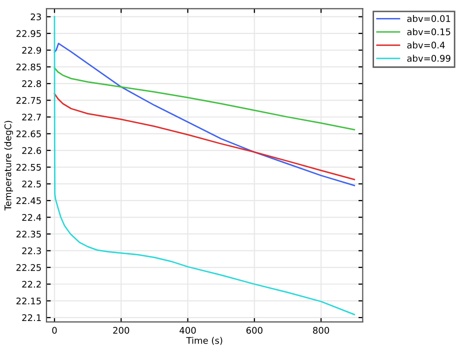 This screenshot has width=465, height=348. What do you see at coordinates (35, 16) in the screenshot?
I see `y-tick-label: 23` at bounding box center [35, 16].